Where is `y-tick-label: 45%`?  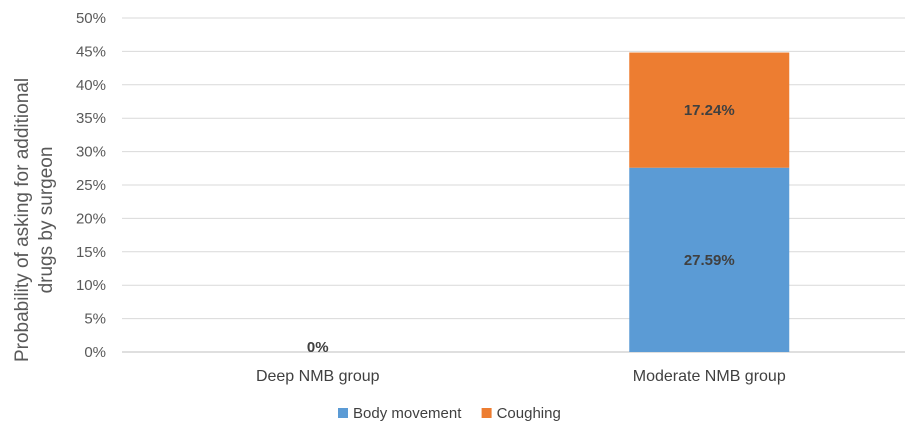 y-tick-label: 45% is located at coordinates (91, 51).